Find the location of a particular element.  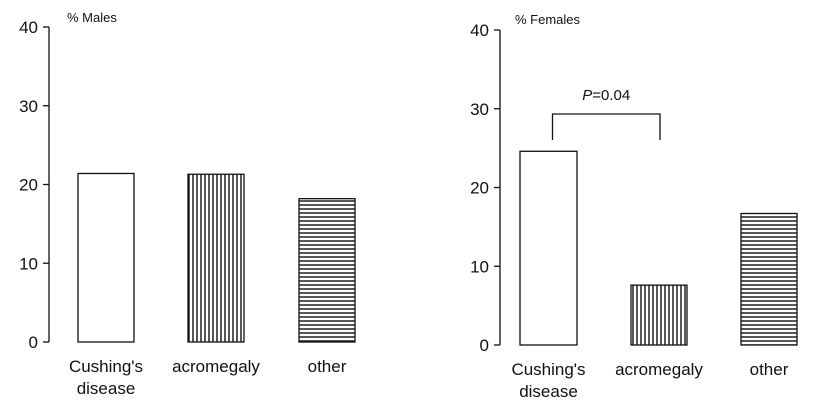

panel-title: % Males is located at coordinates (92, 17).